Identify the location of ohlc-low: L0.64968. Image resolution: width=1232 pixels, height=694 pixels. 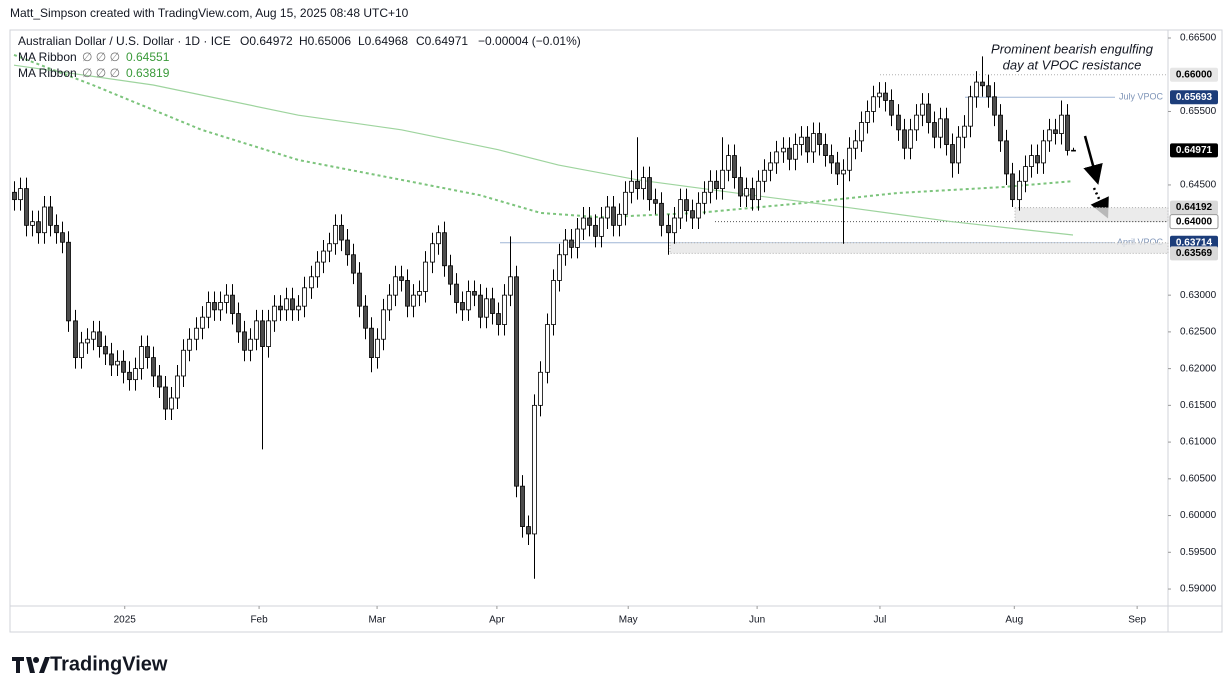
(383, 41).